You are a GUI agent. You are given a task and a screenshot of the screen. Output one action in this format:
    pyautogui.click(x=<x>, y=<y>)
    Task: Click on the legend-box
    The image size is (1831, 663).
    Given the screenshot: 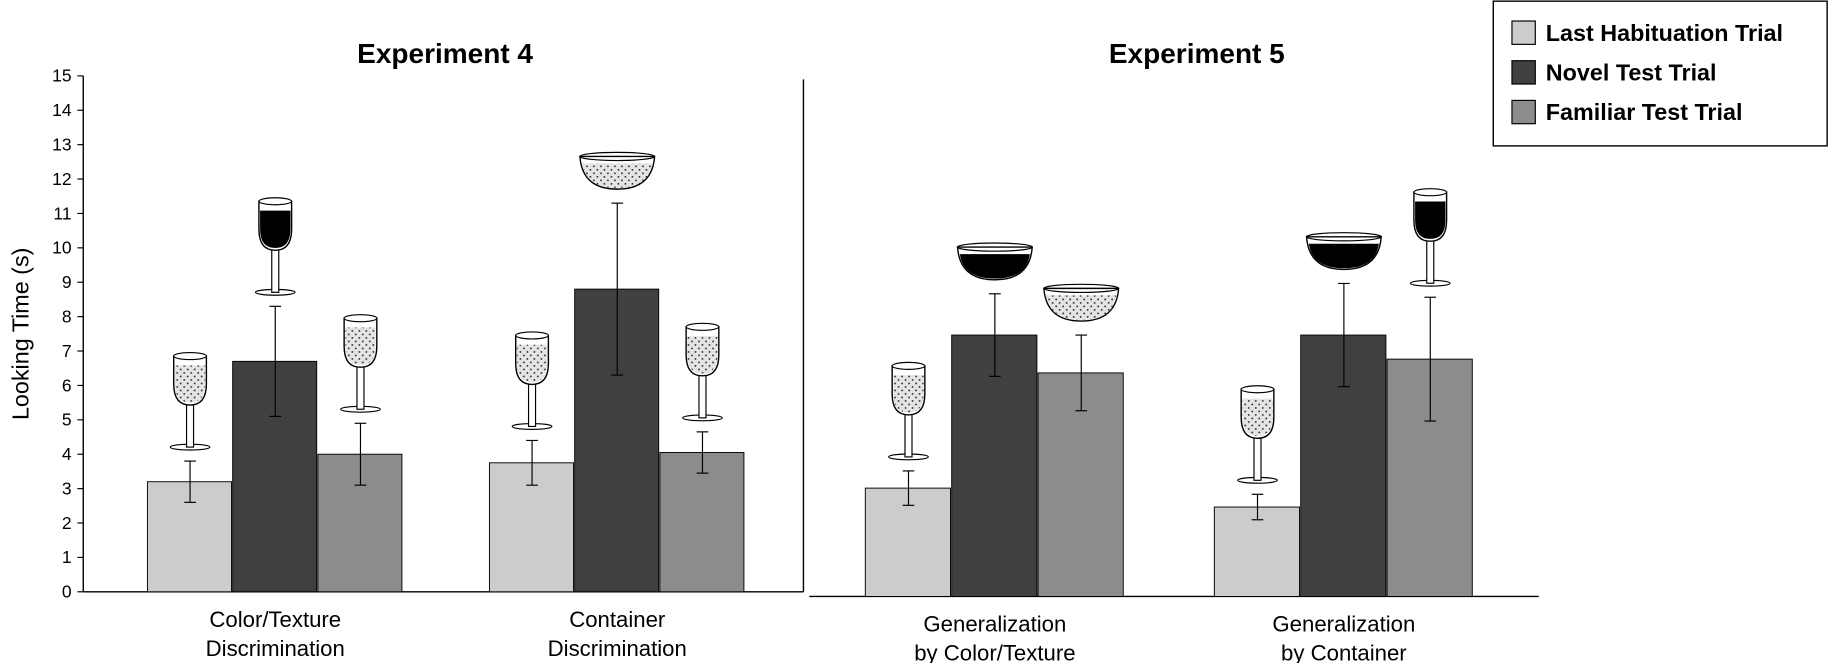 What is the action you would take?
    pyautogui.click(x=1660, y=73)
    